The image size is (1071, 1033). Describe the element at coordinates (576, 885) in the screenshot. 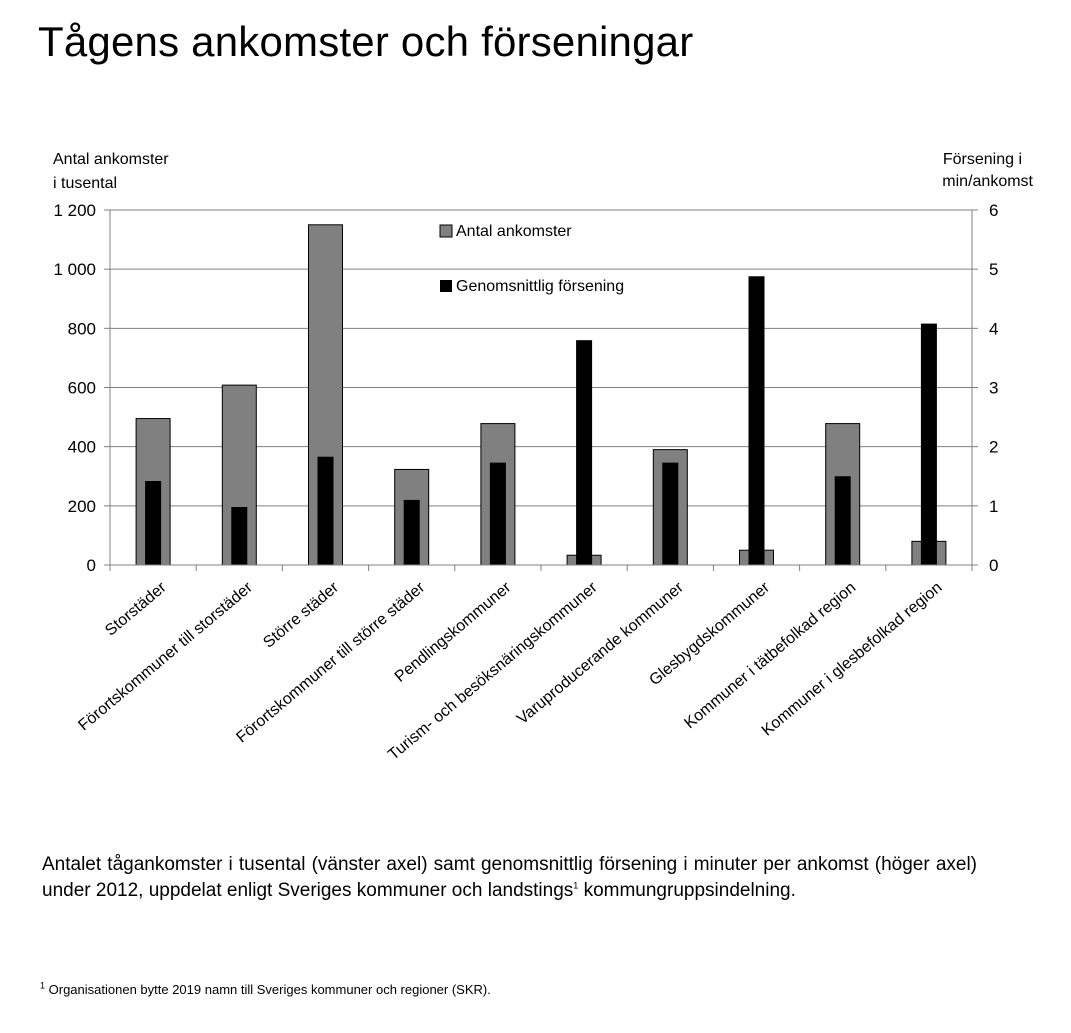

I see `caption-footnote-marker: 1` at that location.